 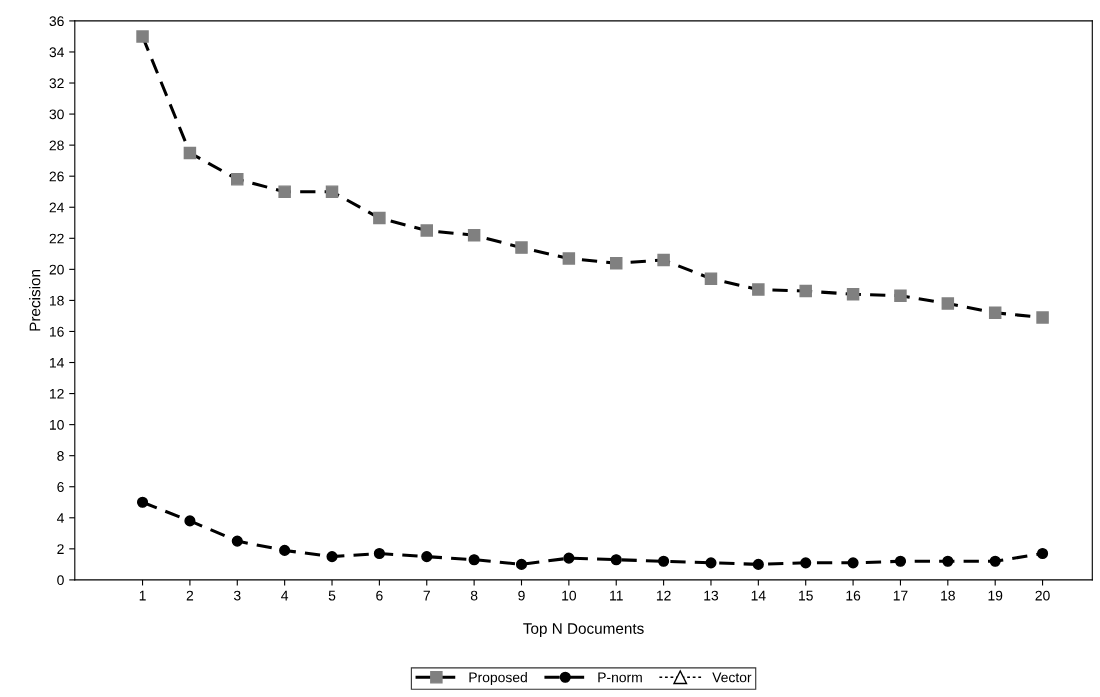 What do you see at coordinates (190, 595) in the screenshot?
I see `x-tick-label: 2` at bounding box center [190, 595].